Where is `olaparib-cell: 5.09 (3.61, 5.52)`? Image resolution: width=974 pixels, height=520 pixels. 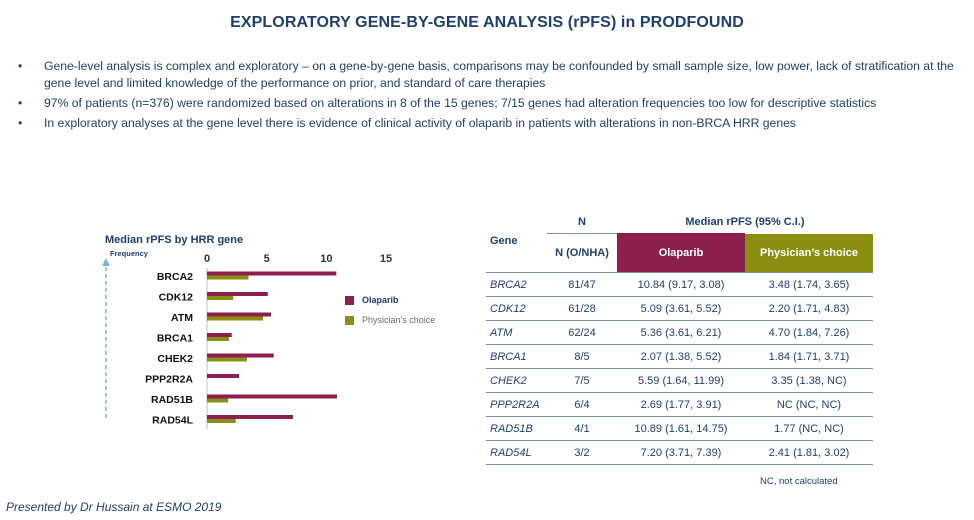
olaparib-cell: 5.09 (3.61, 5.52) is located at coordinates (681, 308).